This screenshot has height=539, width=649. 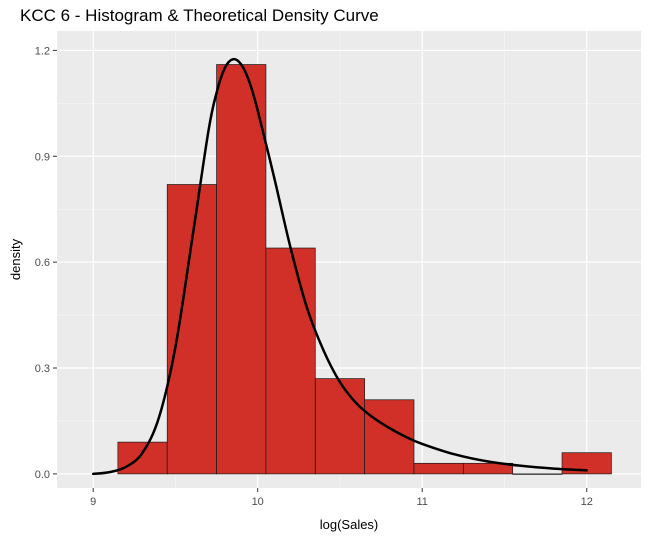 What do you see at coordinates (341, 498) in the screenshot?
I see `x-axis: 9 10 11 12` at bounding box center [341, 498].